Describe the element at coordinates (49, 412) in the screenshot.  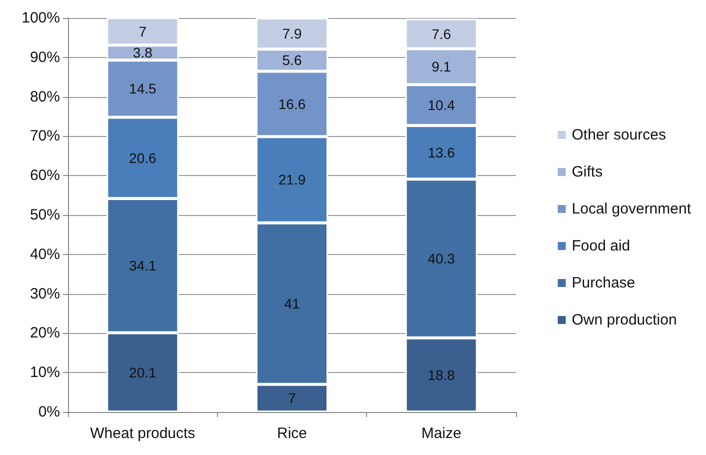
I see `y-tick-label: 0%` at that location.